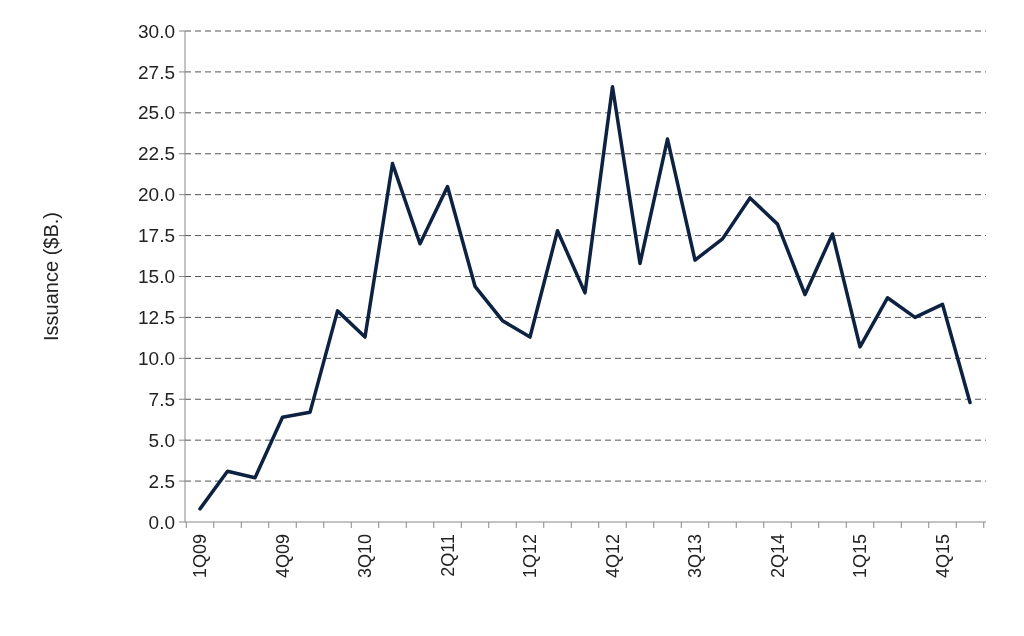 The height and width of the screenshot is (636, 1024). Describe the element at coordinates (200, 556) in the screenshot. I see `x-tick-label: 1Q09` at that location.